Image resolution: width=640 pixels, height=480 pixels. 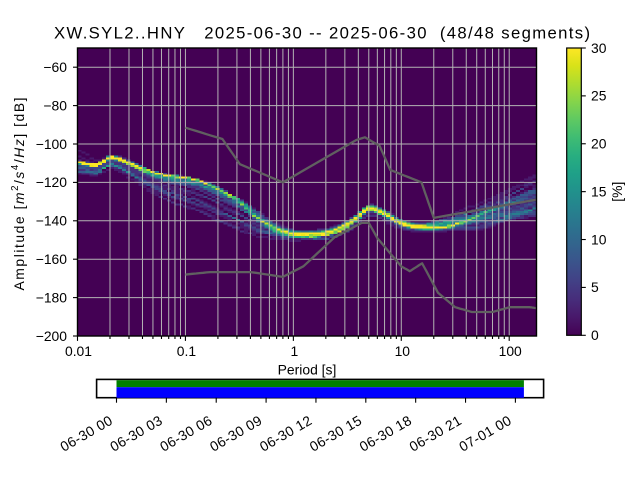 I want to click on svg-text: −200, so click(x=52, y=336).